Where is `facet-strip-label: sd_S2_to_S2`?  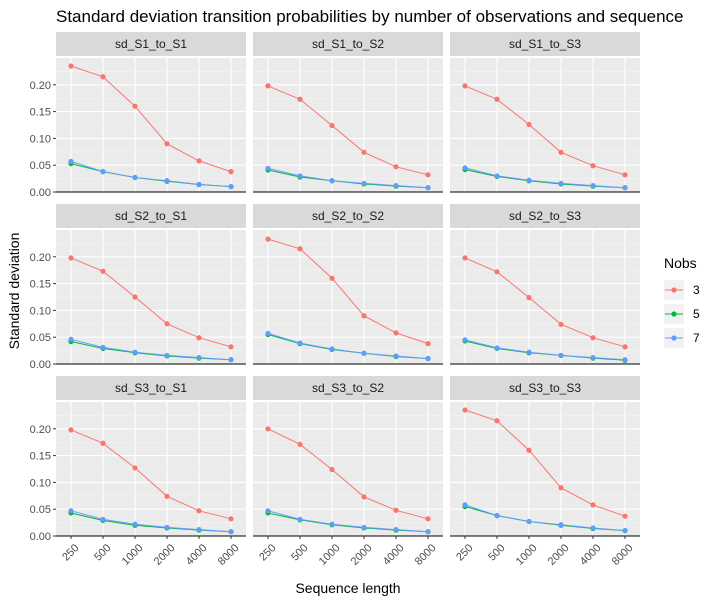 facet-strip-label: sd_S2_to_S2 is located at coordinates (348, 216).